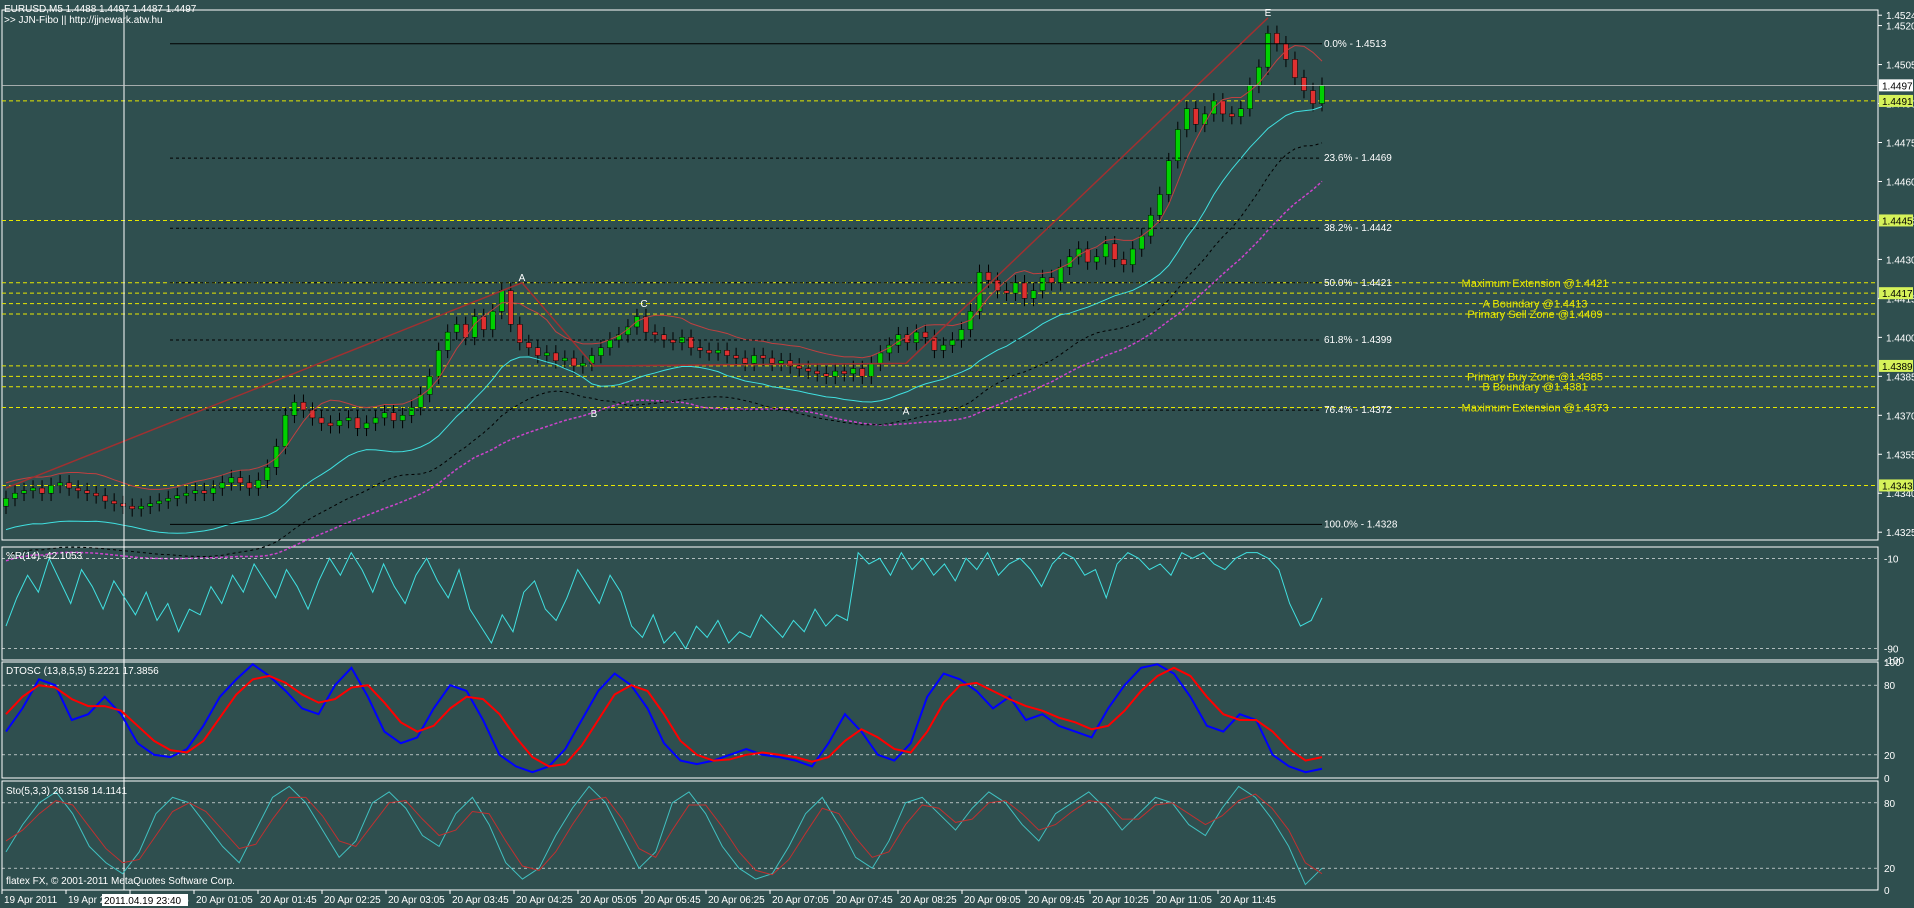 The width and height of the screenshot is (1914, 908). I want to click on osc-tick-label: 0, so click(1887, 779).